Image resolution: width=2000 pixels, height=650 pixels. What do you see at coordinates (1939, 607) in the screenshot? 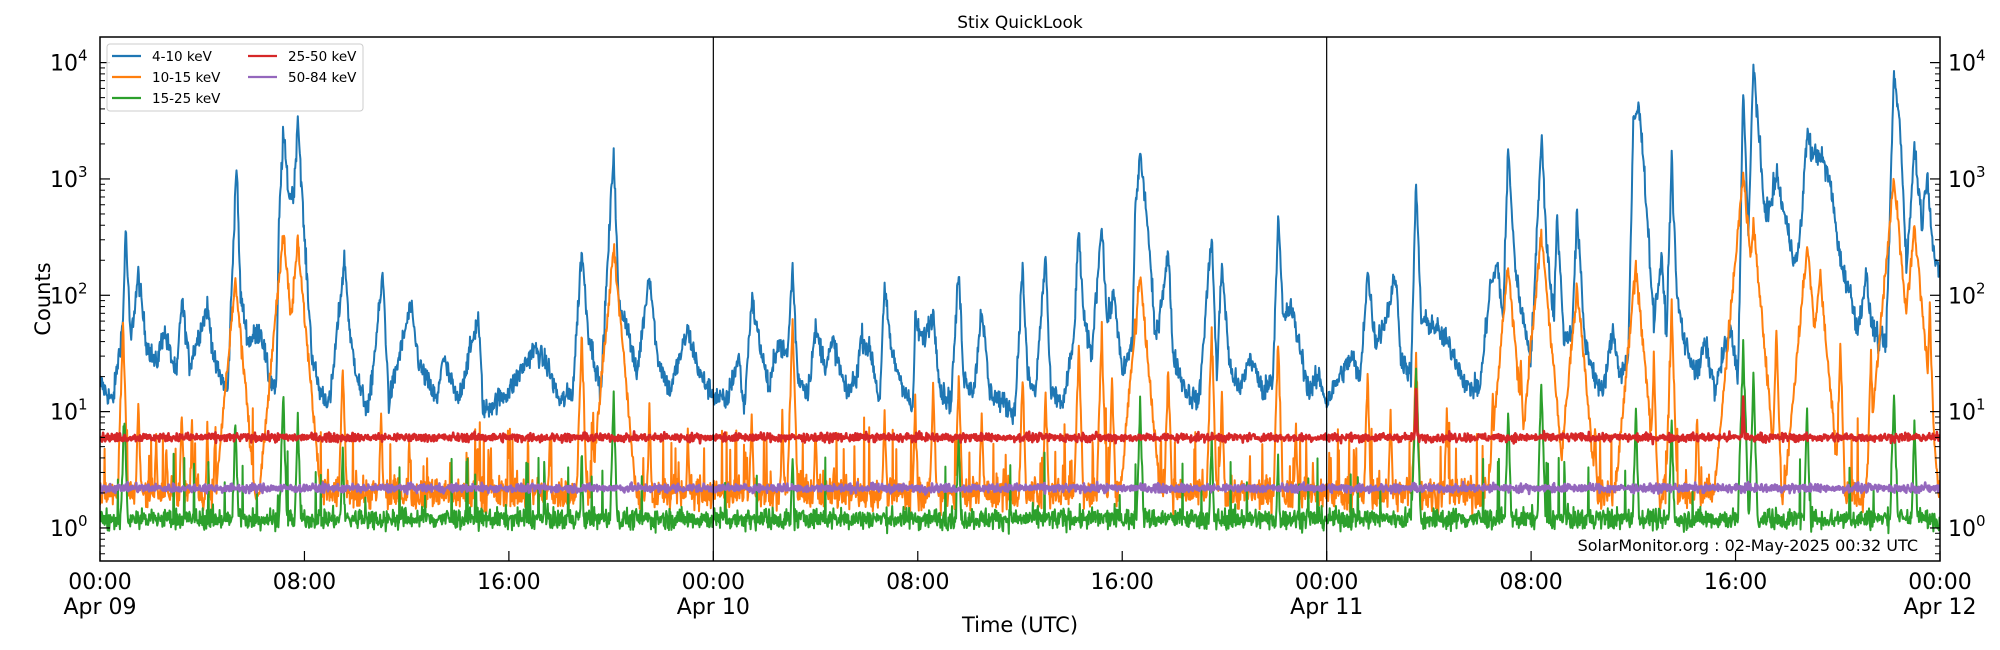
I see `x-tick-date-label: Apr 12` at bounding box center [1939, 607].